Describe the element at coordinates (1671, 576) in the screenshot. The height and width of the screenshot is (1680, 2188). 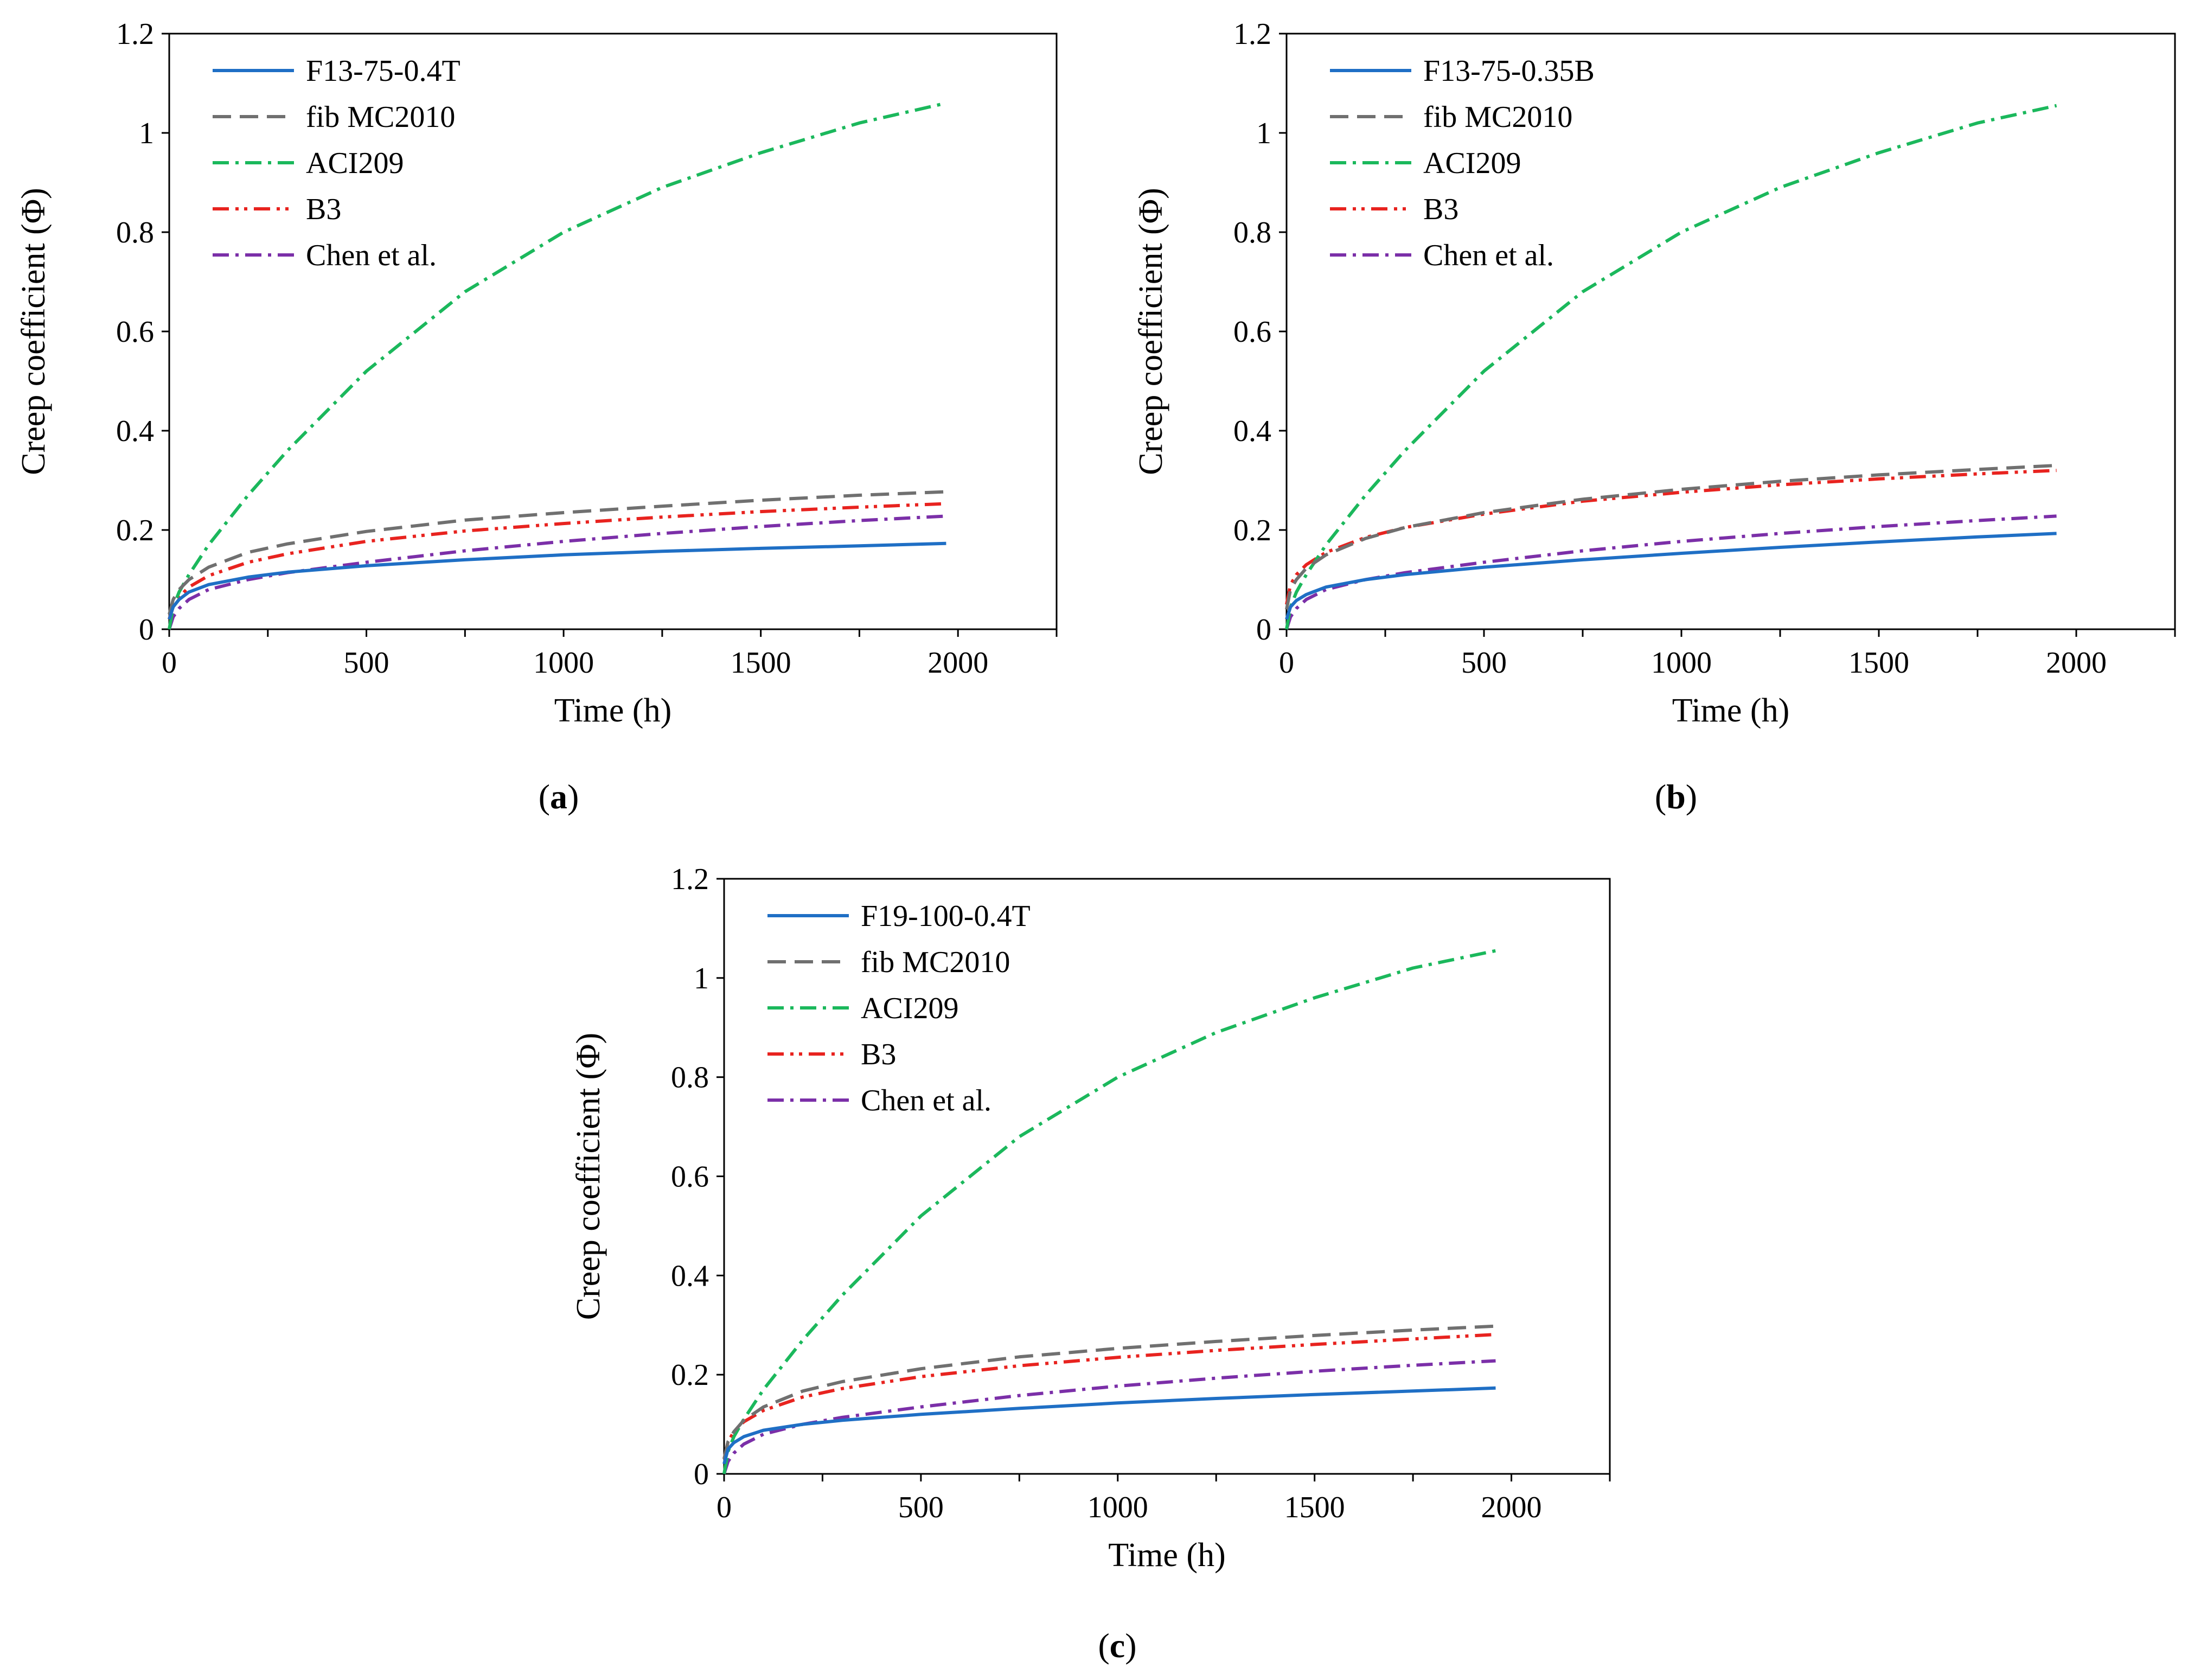
I see `series-line-f13-75-0-35b` at that location.